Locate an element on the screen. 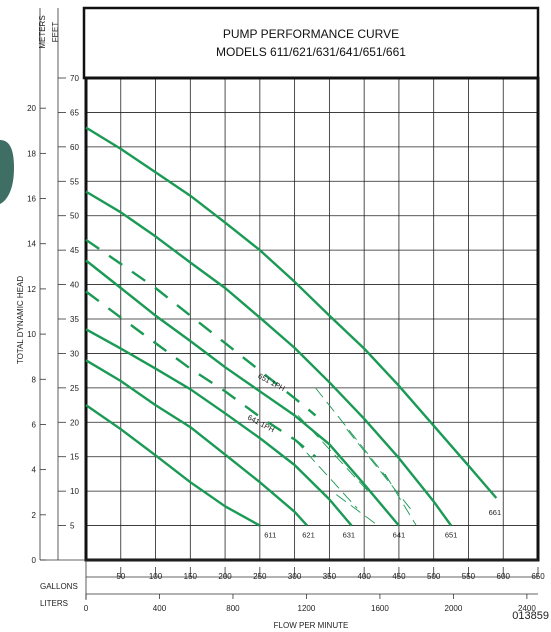  feet-tick-label-35: 35 is located at coordinates (74, 319).